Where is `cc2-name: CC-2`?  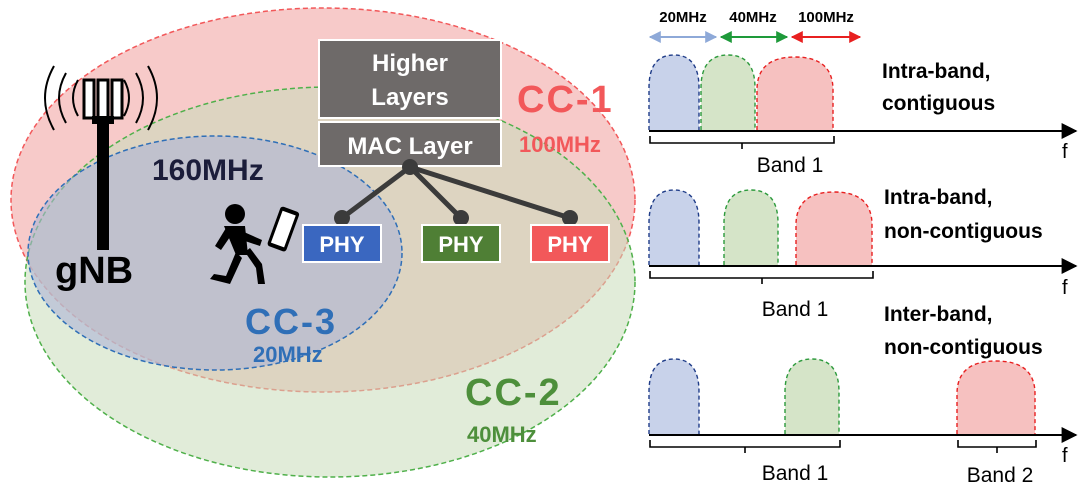 cc2-name: CC-2 is located at coordinates (513, 393).